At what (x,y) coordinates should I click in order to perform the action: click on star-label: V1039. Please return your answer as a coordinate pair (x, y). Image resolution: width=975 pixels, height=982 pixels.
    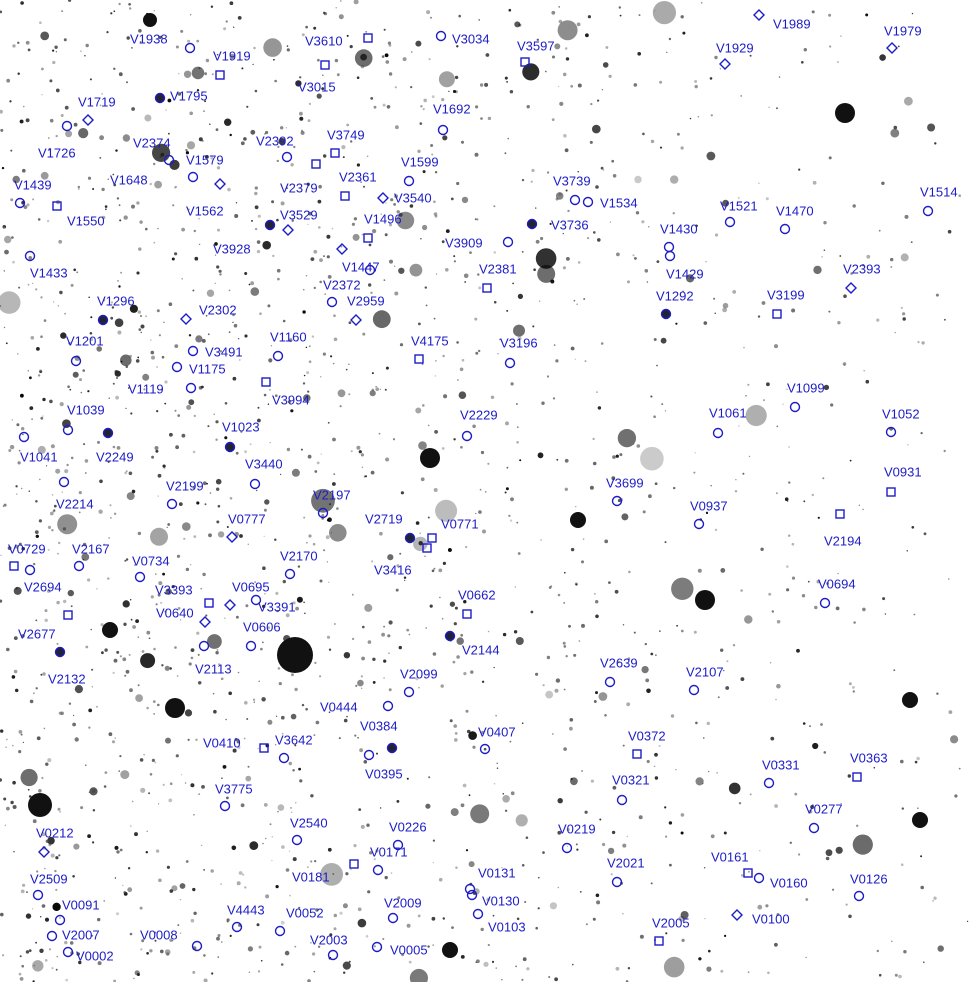
    Looking at the image, I should click on (86, 409).